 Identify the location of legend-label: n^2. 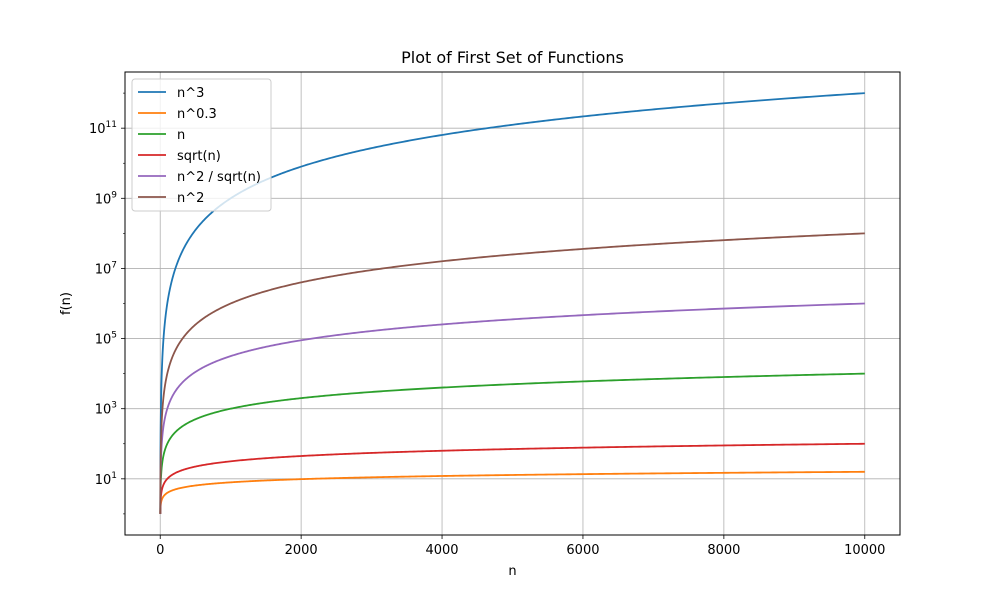
(190, 198).